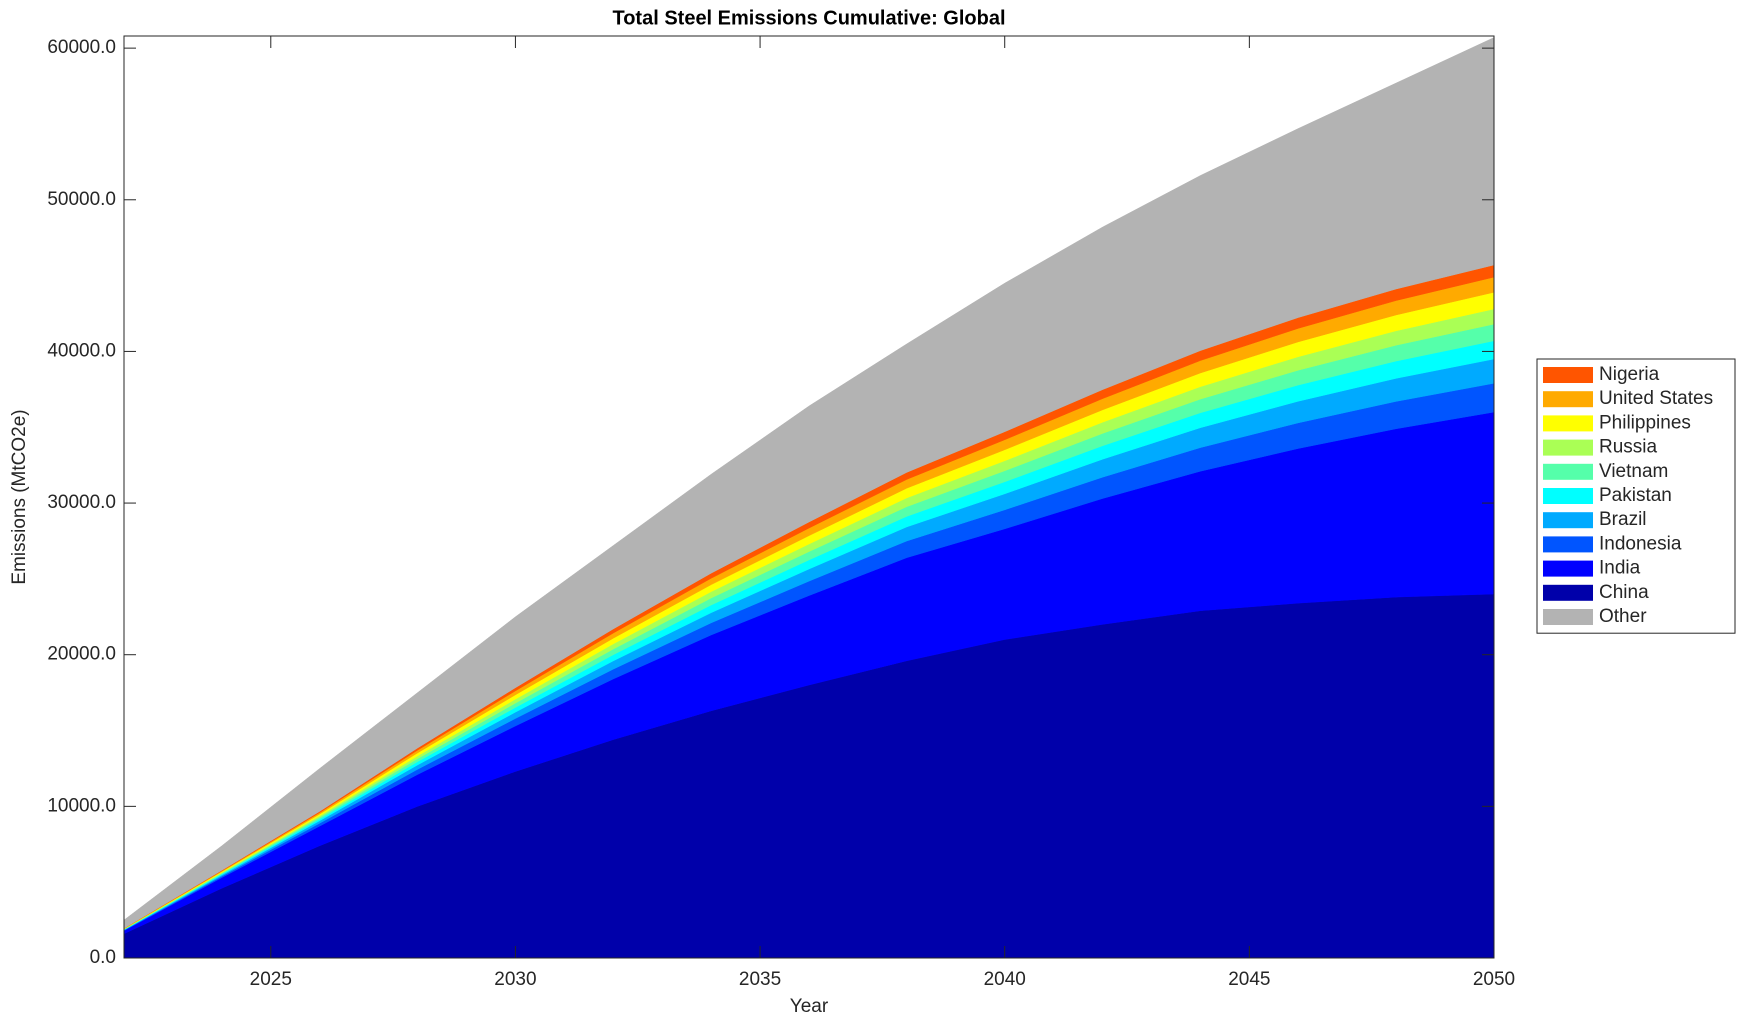  I want to click on y-tick-label: 40000.0, so click(81, 350).